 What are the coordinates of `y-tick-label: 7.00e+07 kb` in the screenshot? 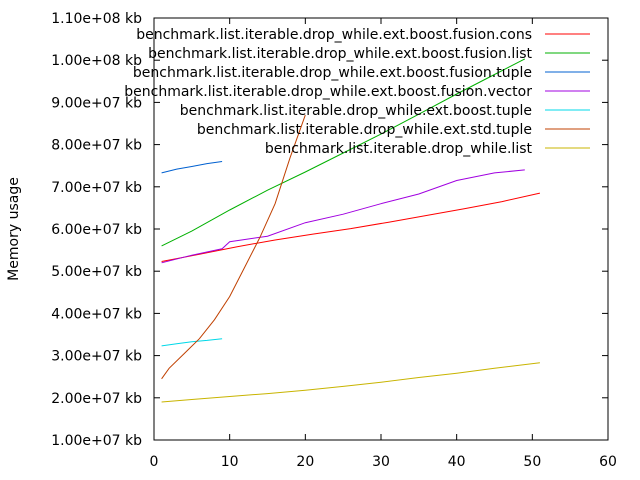 It's located at (96, 188).